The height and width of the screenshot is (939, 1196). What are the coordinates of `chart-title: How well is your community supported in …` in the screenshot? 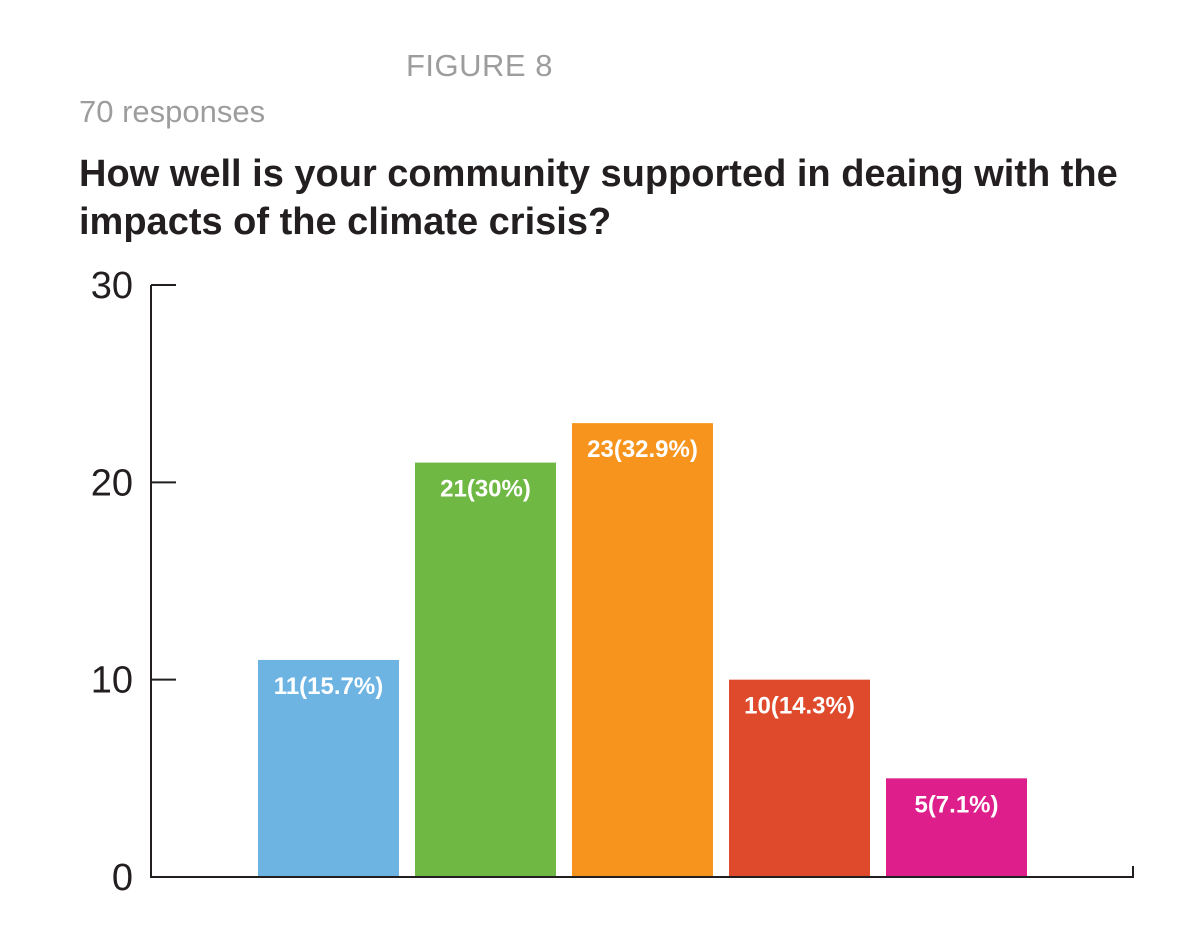 It's located at (598, 198).